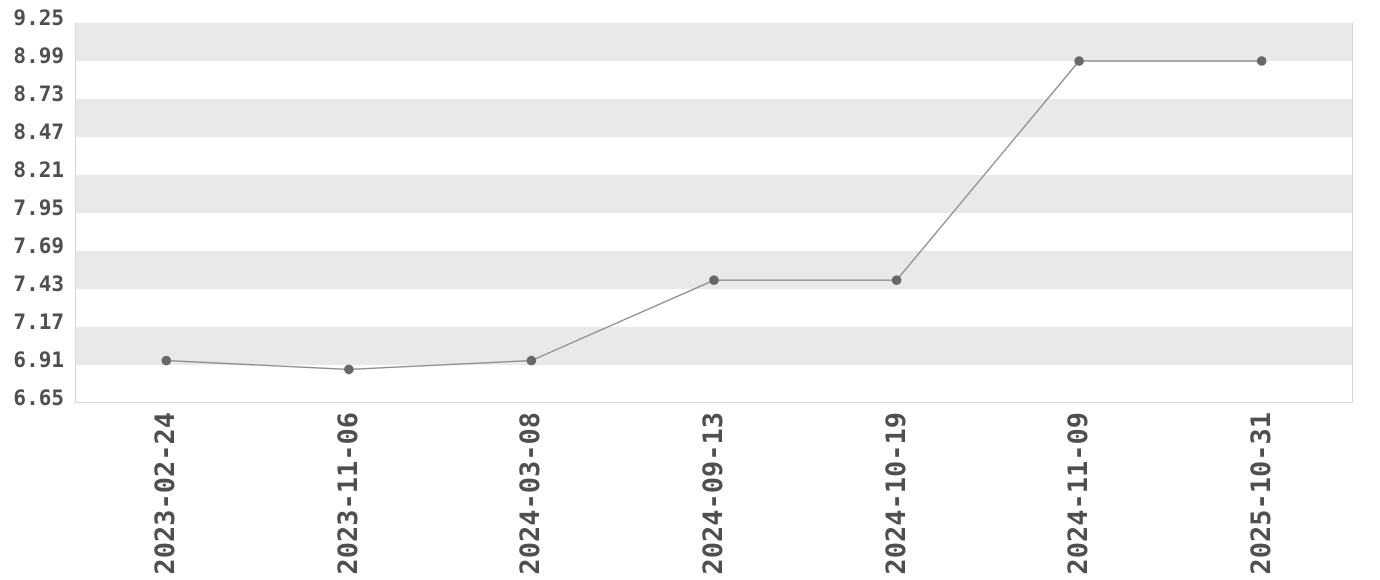 This screenshot has height=580, width=1380. I want to click on x-axis-tick-label: 2024-10-19, so click(896, 493).